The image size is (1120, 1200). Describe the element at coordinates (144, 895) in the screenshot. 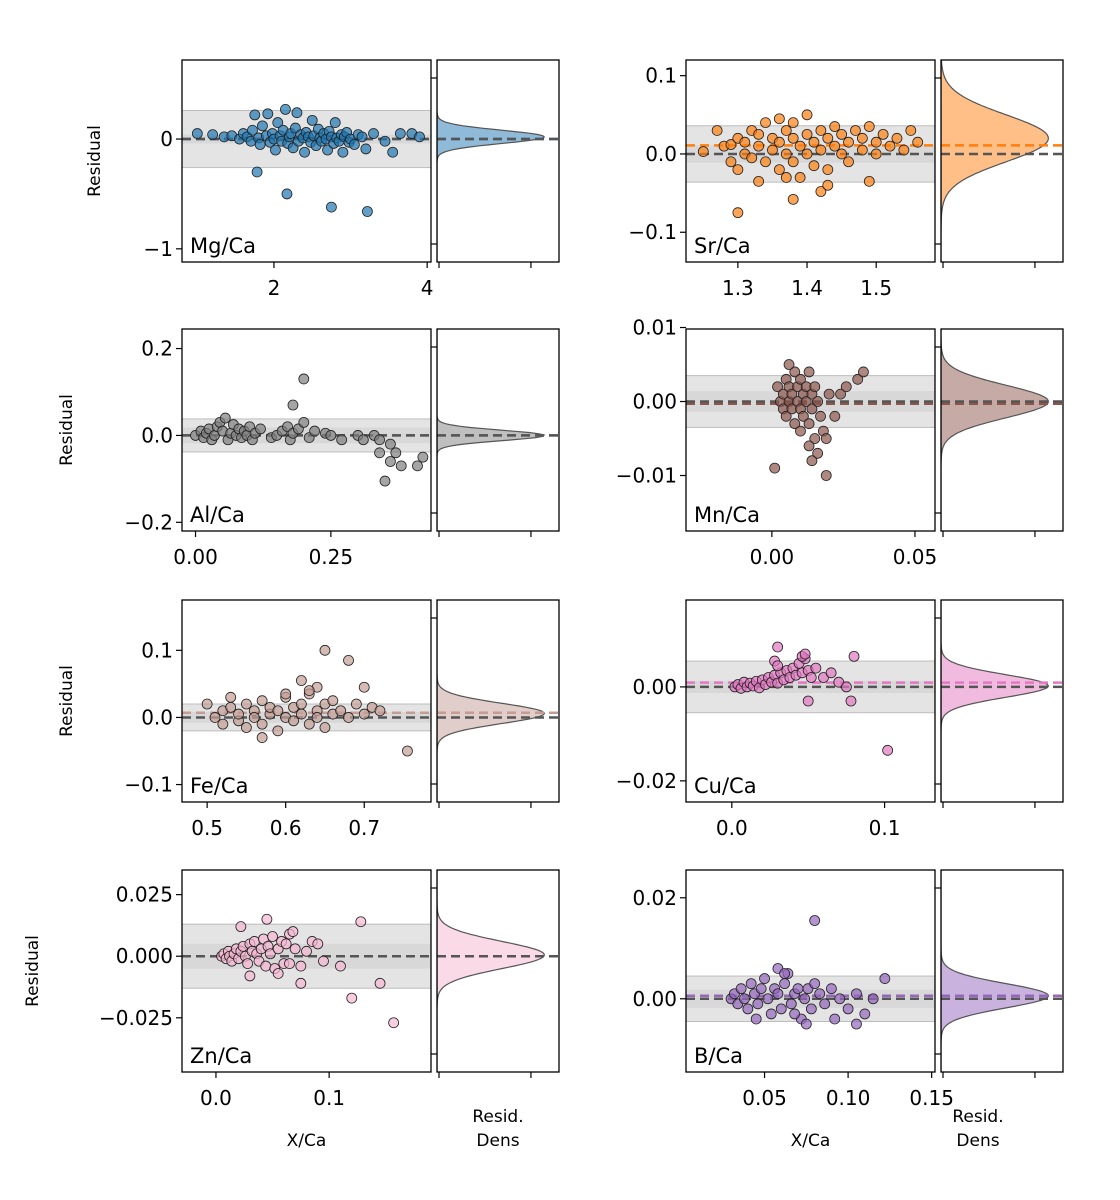

I see `y-tick-label: 0.025` at that location.